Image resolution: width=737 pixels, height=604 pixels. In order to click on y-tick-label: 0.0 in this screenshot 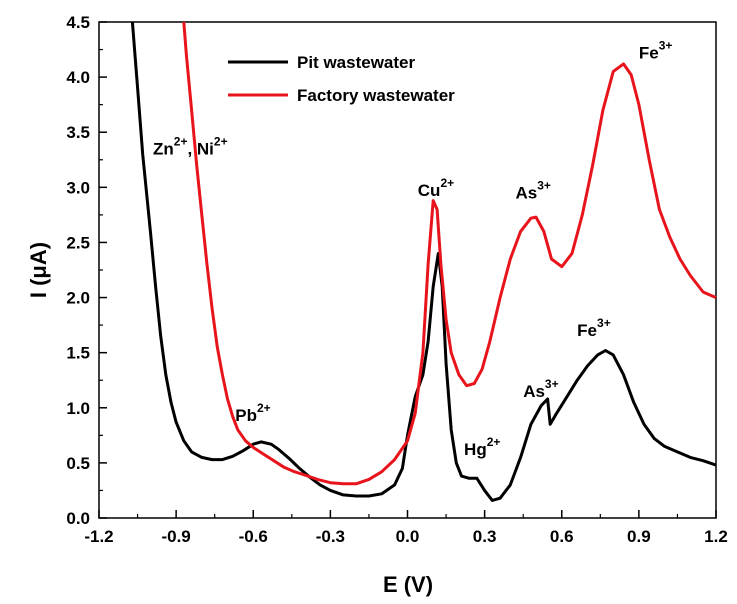, I will do `click(78, 518)`.